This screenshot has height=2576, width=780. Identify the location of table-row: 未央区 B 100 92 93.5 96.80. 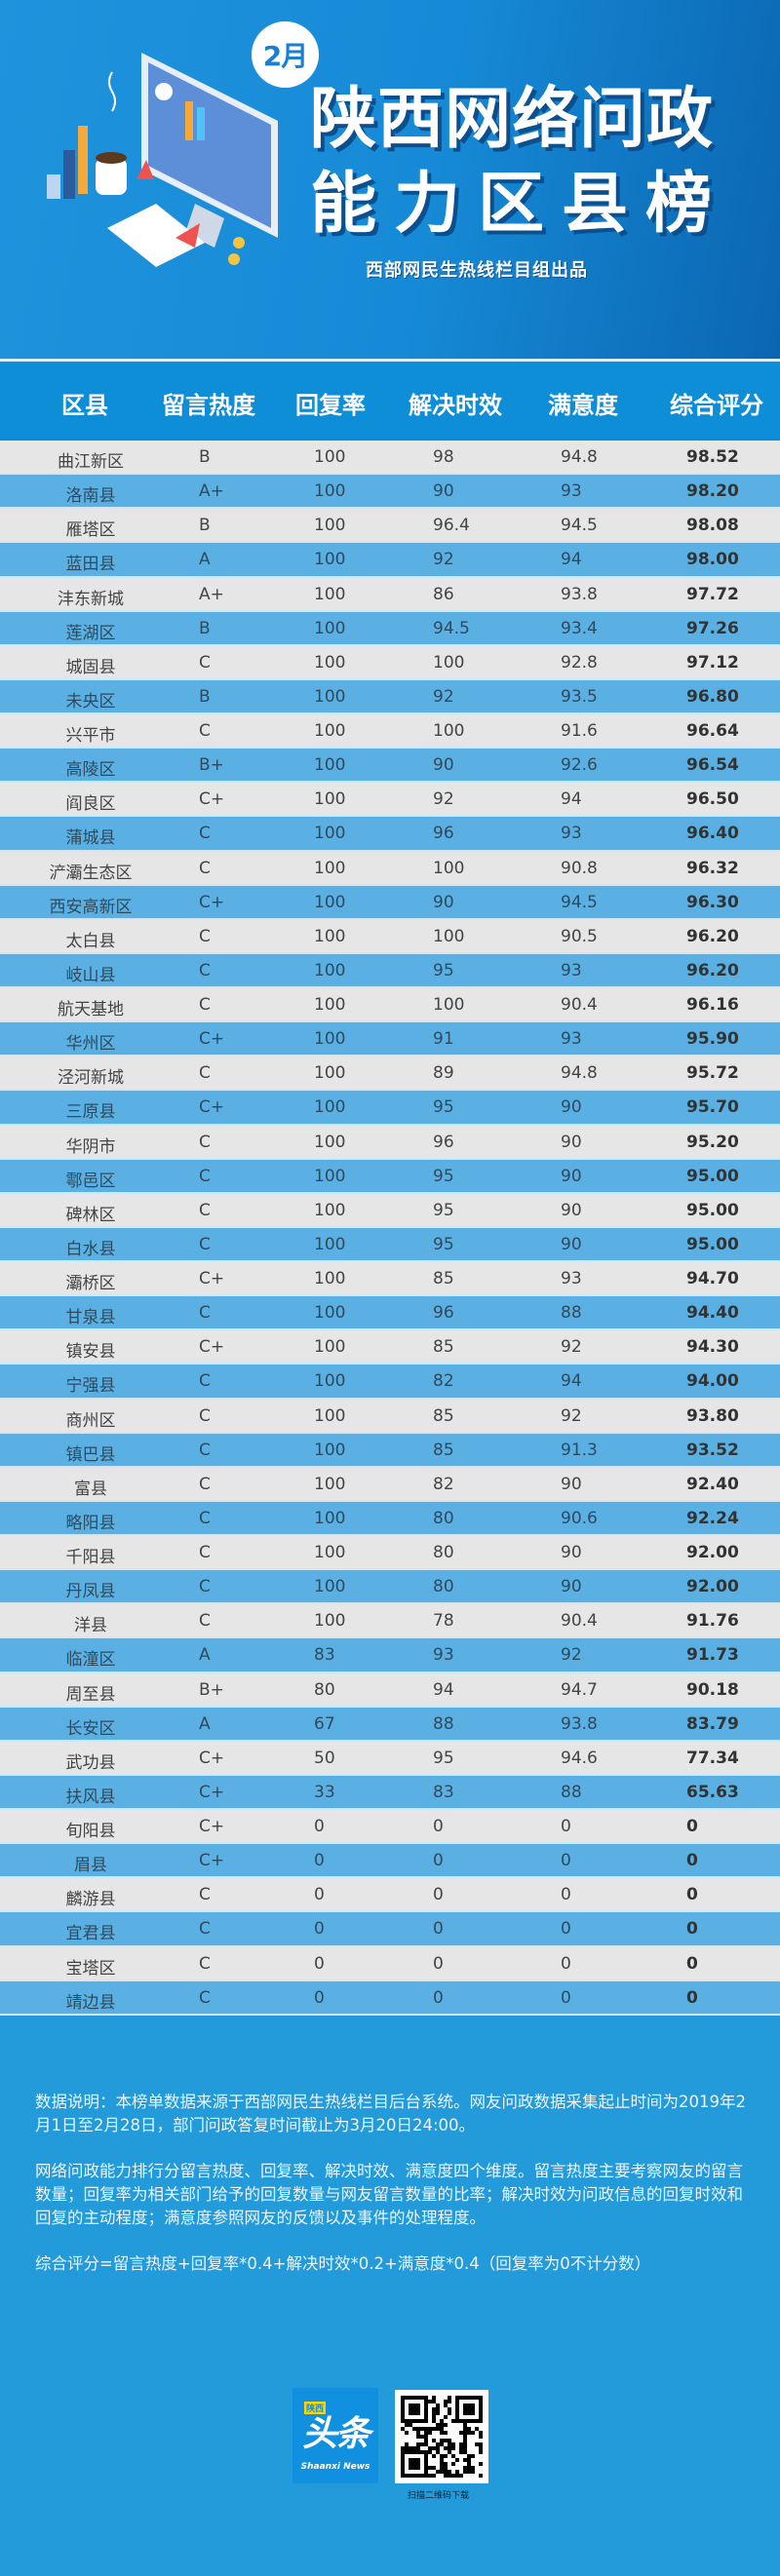
(390, 696).